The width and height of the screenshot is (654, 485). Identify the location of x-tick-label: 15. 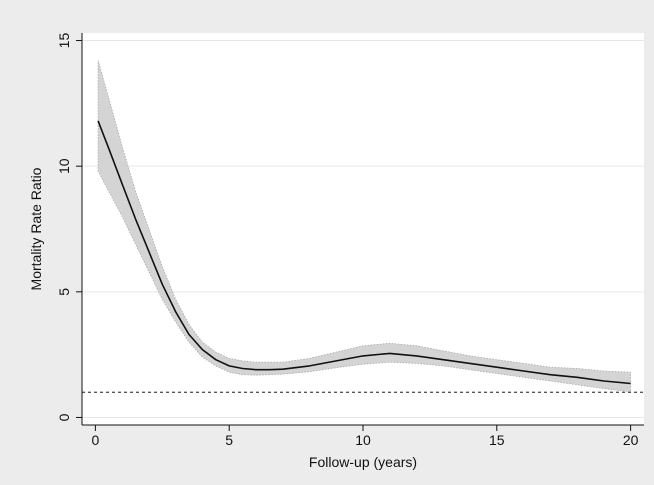
(497, 440).